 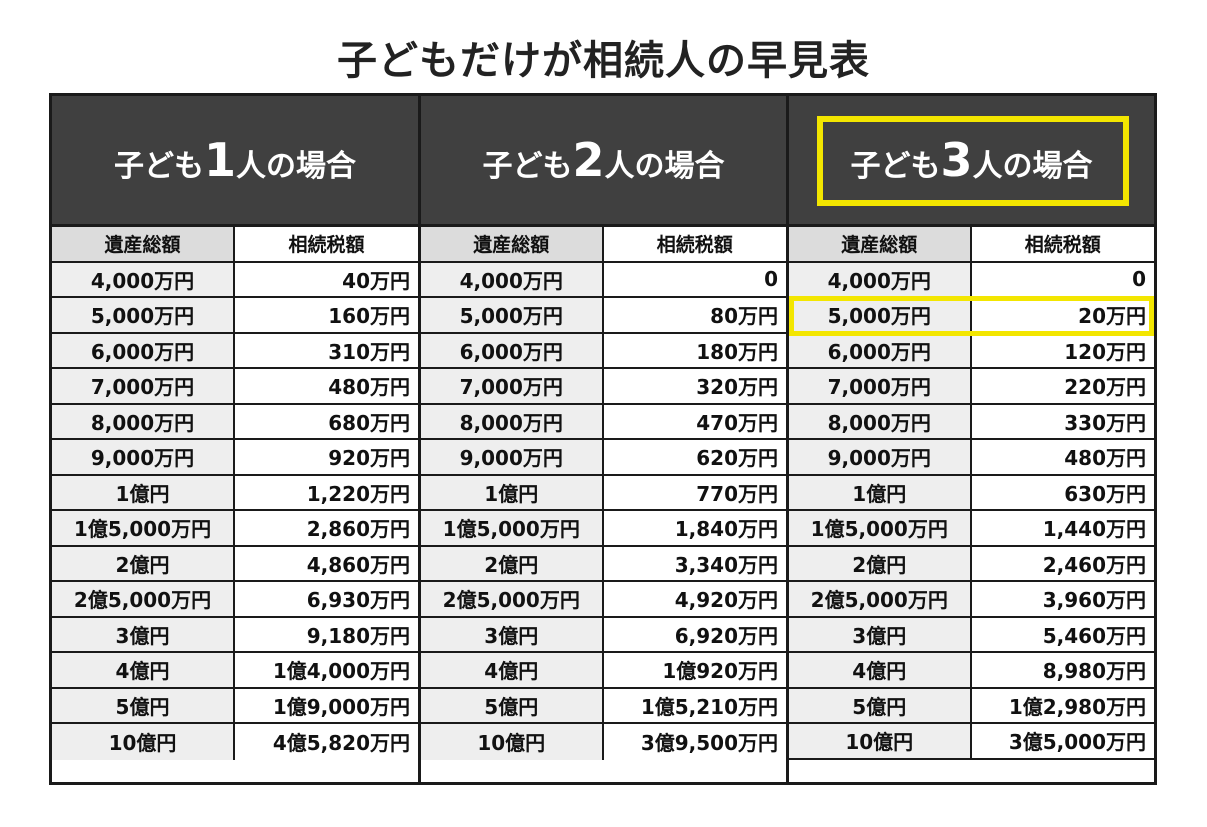 I want to click on table-row: 2億5,000万円 4,920万円, so click(x=603, y=600).